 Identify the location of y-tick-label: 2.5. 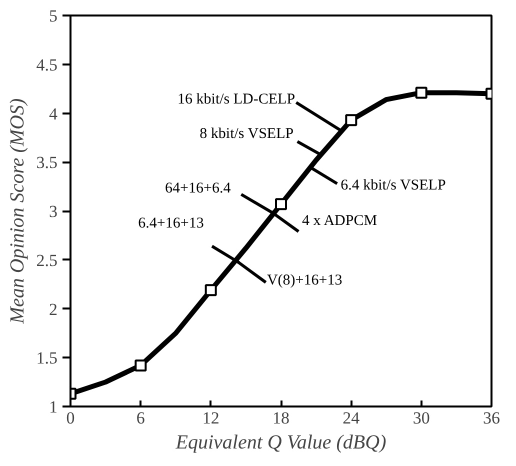
(47, 260).